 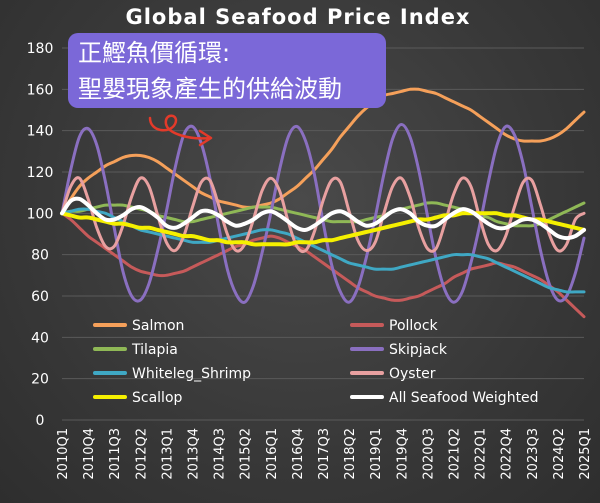 I want to click on annotation-arrow-path, so click(x=180, y=127).